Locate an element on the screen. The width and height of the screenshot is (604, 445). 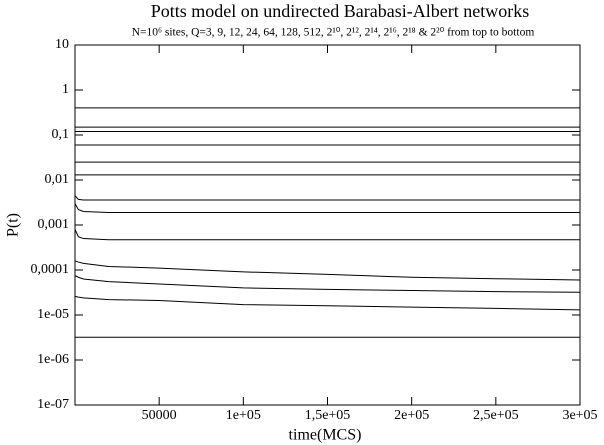
x-tick-label: 2,5e+05 is located at coordinates (496, 415).